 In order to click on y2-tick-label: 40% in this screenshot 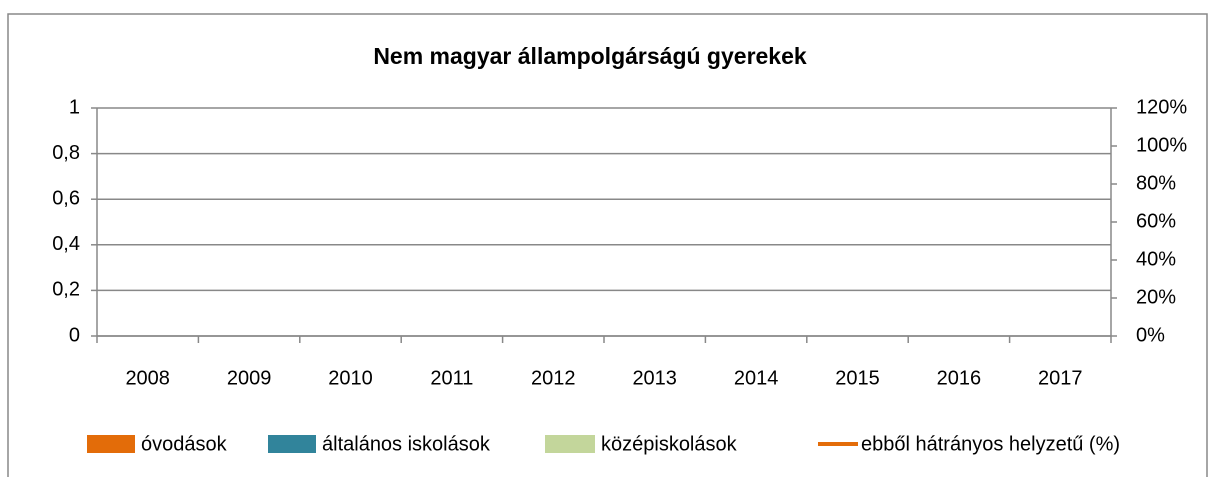, I will do `click(1156, 259)`.